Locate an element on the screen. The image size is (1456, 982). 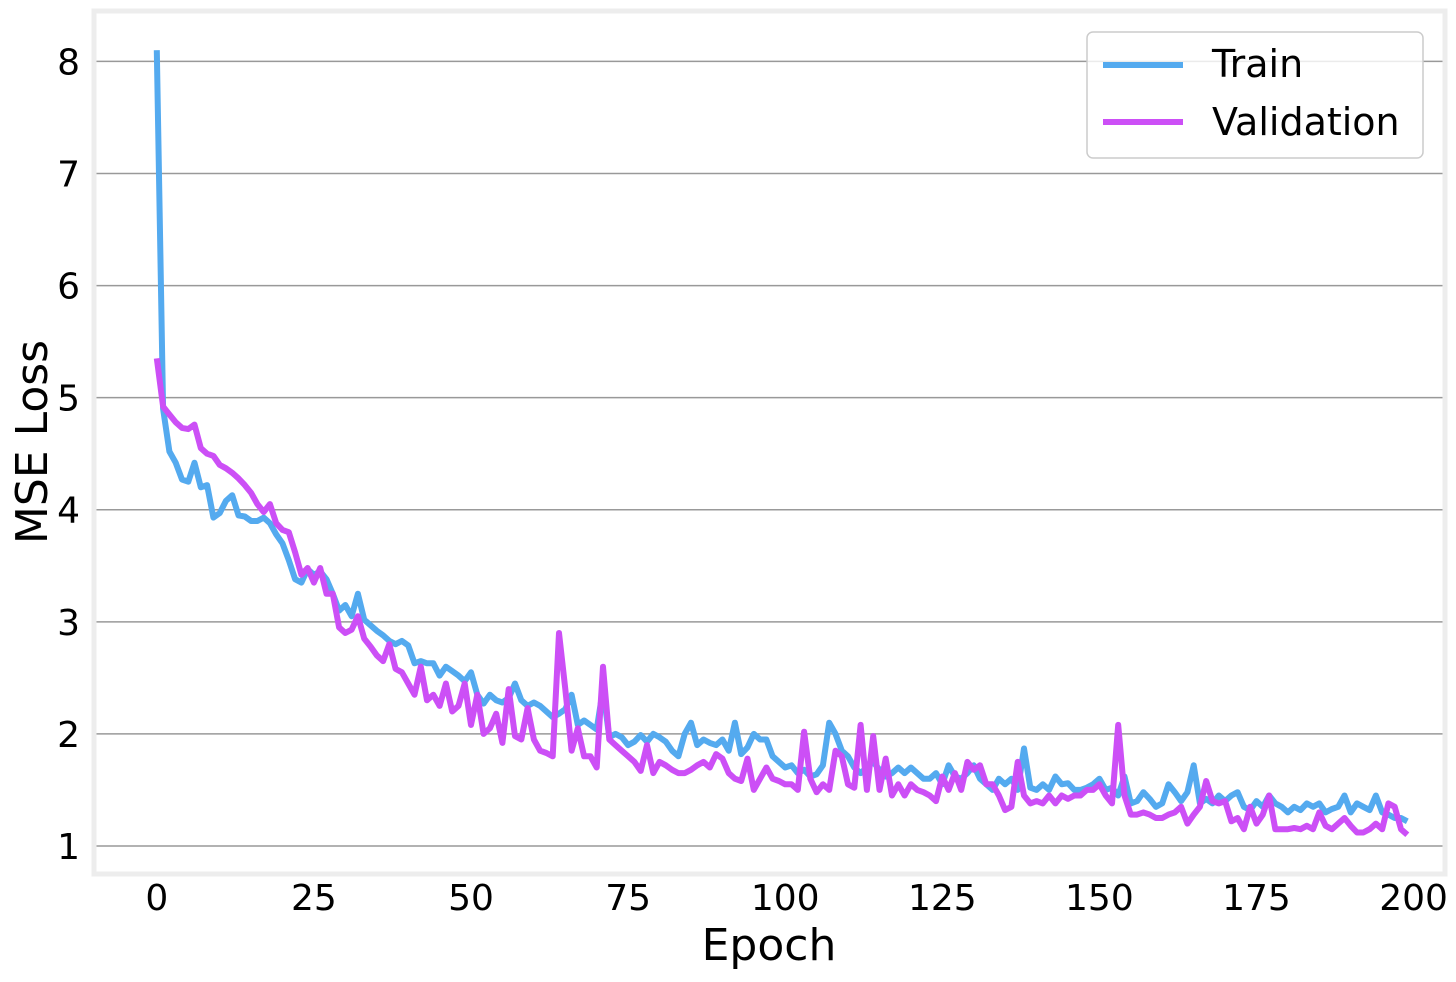
y-tick-label: 1 is located at coordinates (68, 847).